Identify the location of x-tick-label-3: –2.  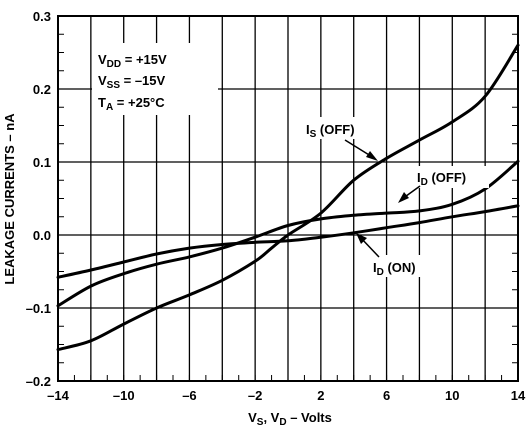
(255, 395).